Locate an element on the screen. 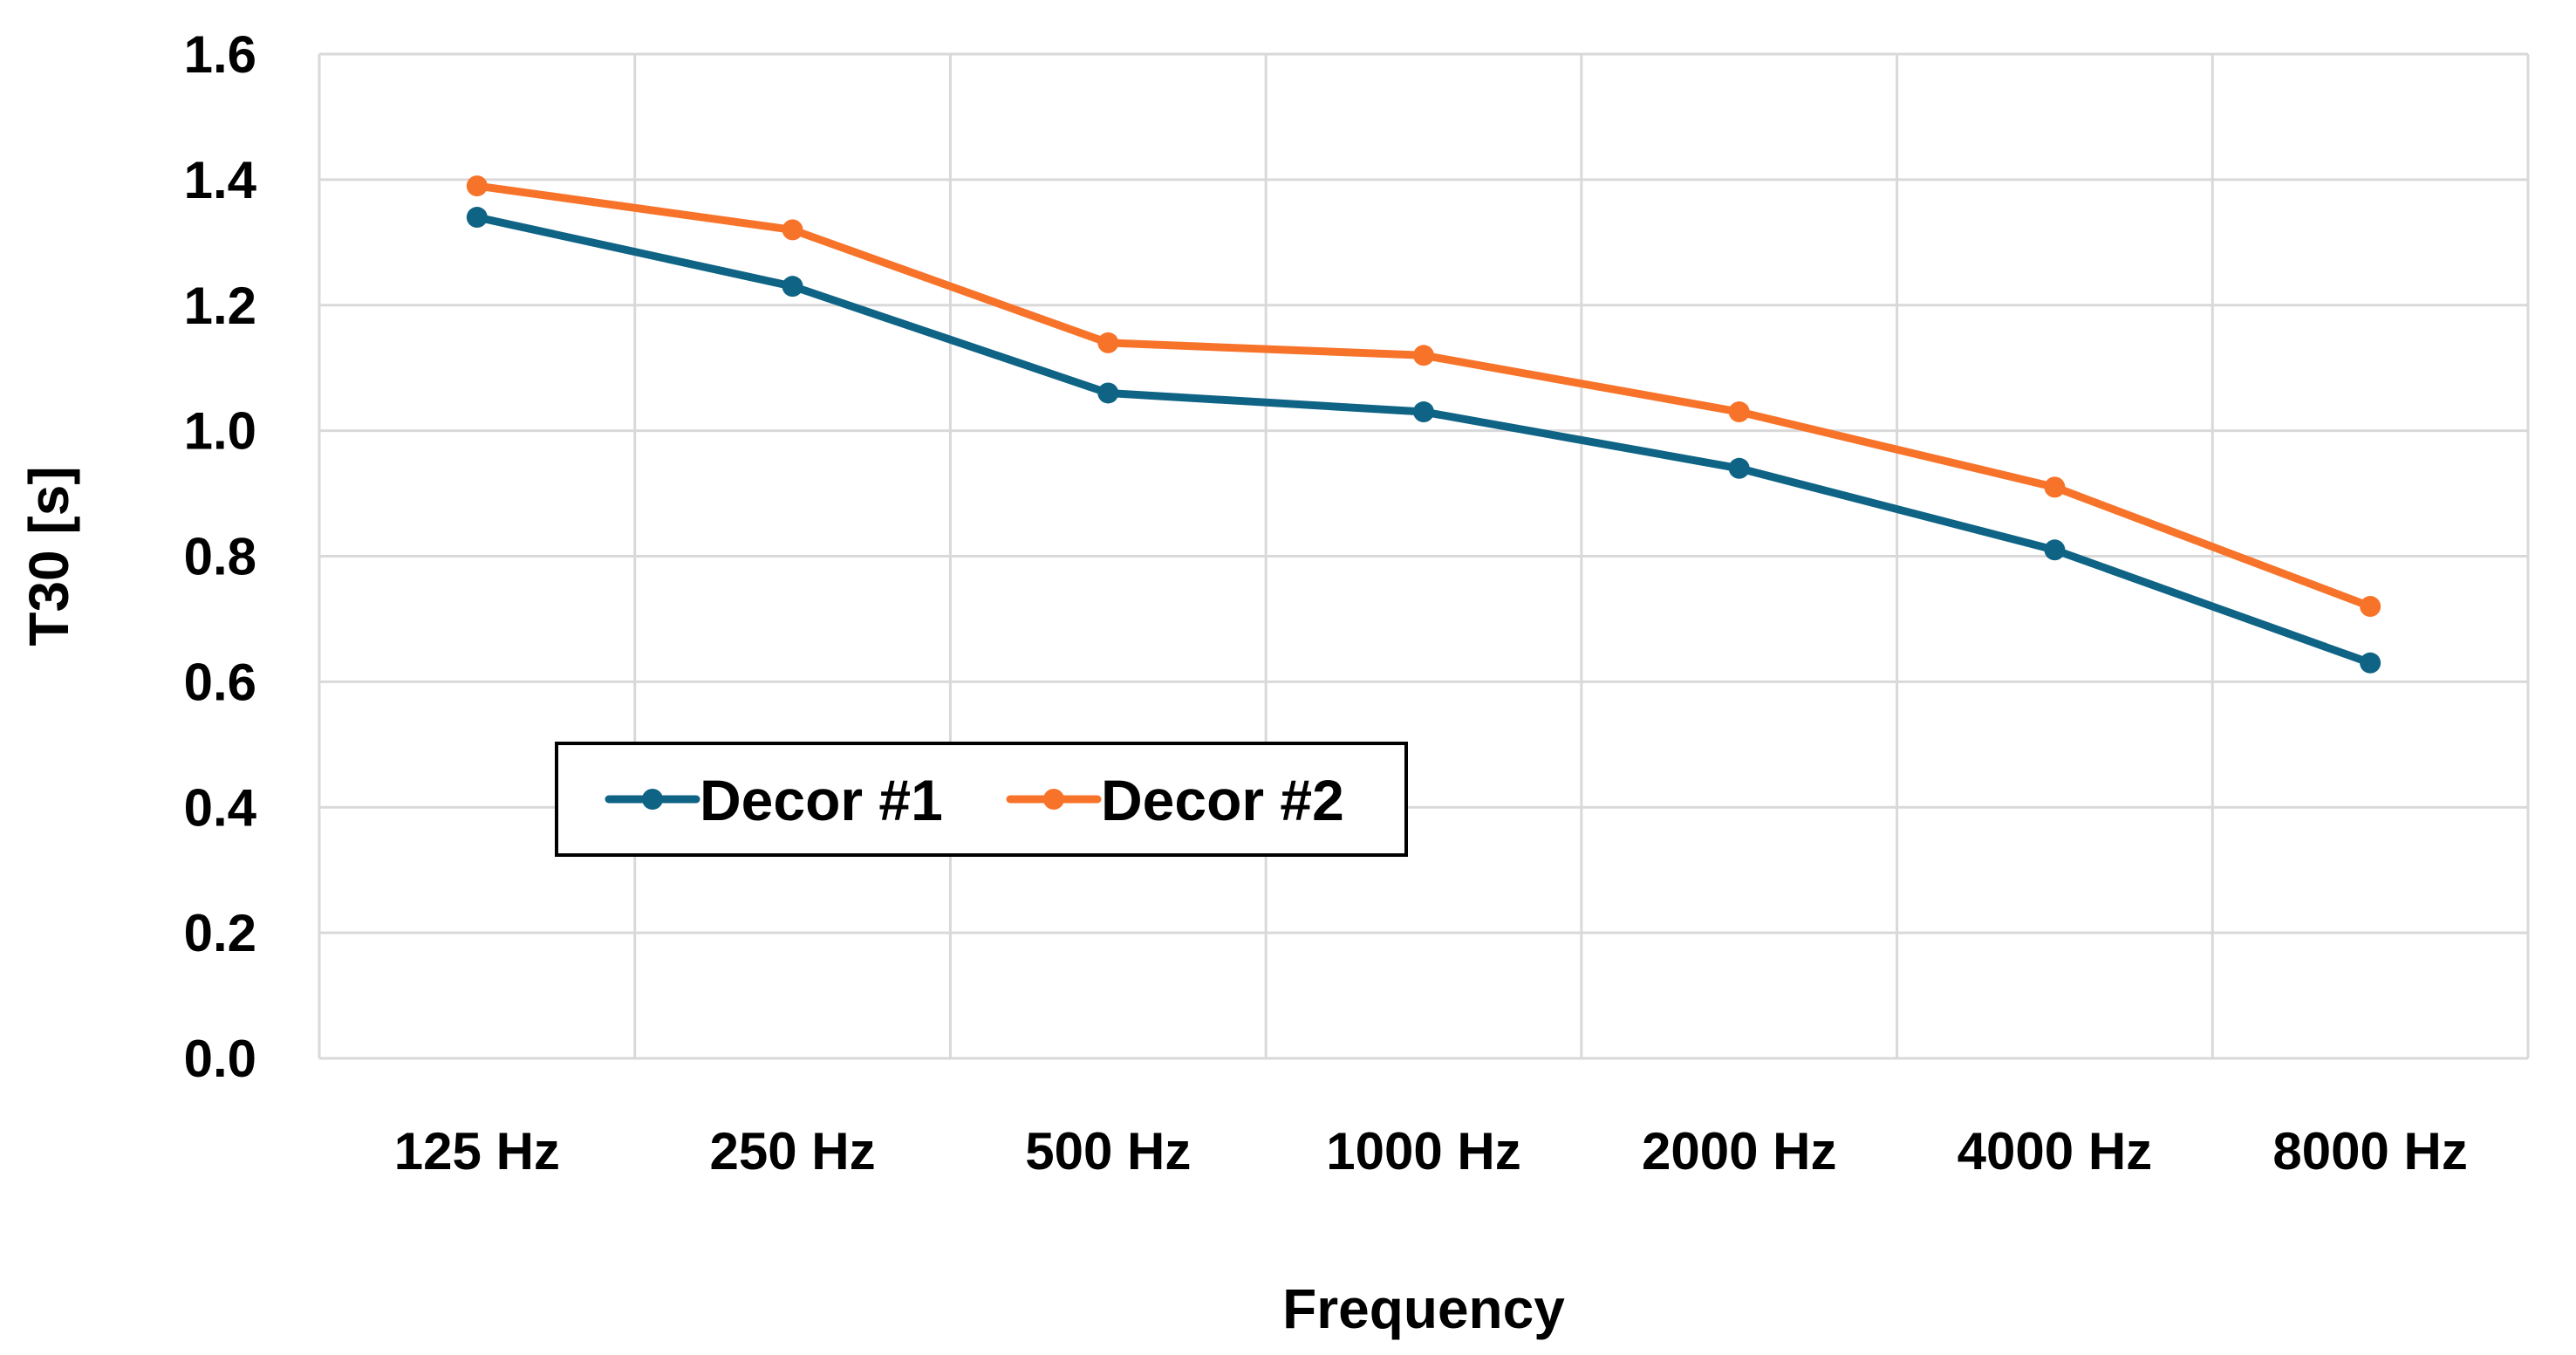  x-tick-label: 500 Hz is located at coordinates (1108, 1151).